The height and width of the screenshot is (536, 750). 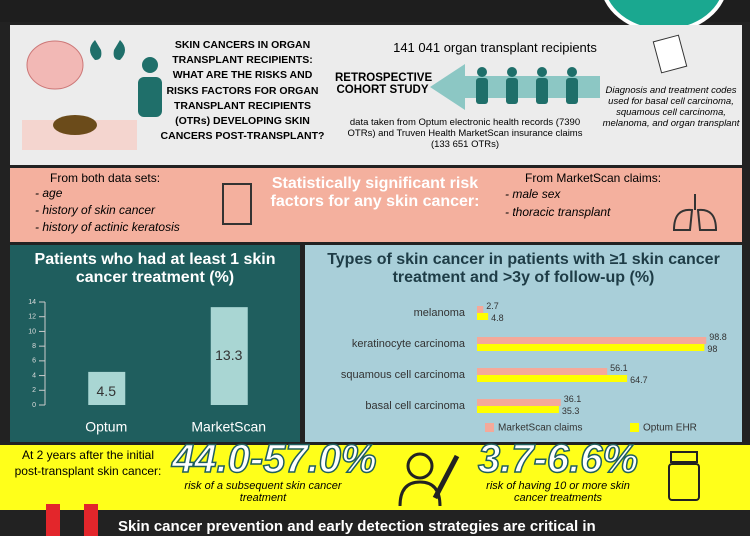 What do you see at coordinates (573, 399) in the screenshot?
I see `value-label: 36.1` at bounding box center [573, 399].